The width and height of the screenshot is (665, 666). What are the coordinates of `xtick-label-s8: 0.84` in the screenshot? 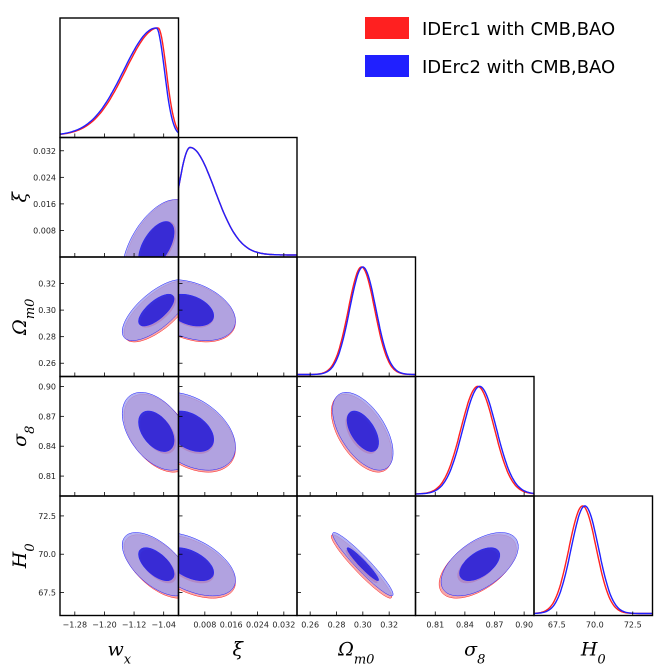 It's located at (465, 625).